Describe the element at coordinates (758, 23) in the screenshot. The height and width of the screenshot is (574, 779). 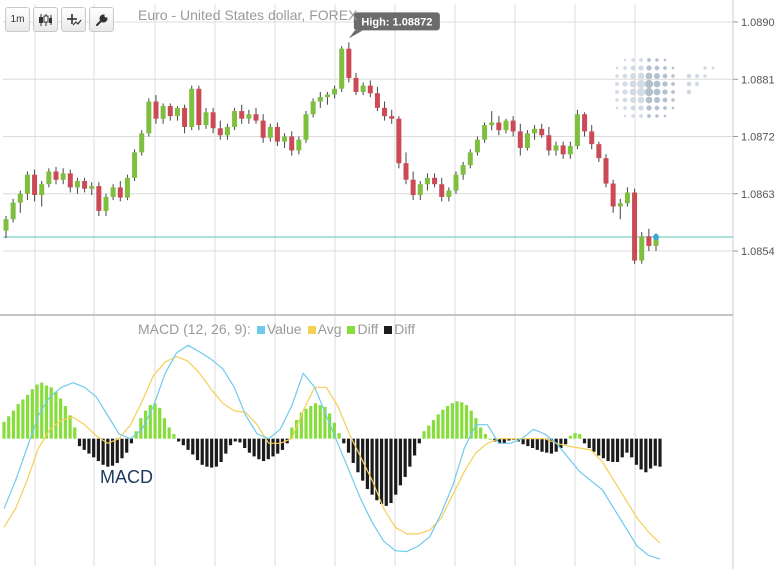
I see `price-tick-label: 1.0890` at that location.